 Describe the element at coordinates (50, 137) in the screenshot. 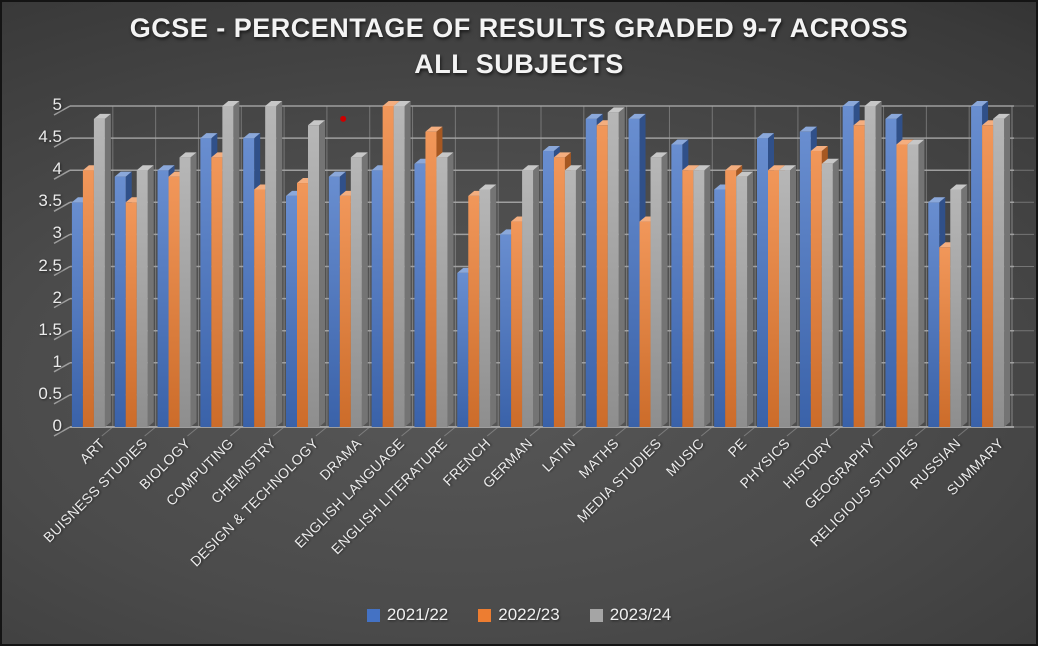

I see `y-axis-tick-label: 4.5` at that location.